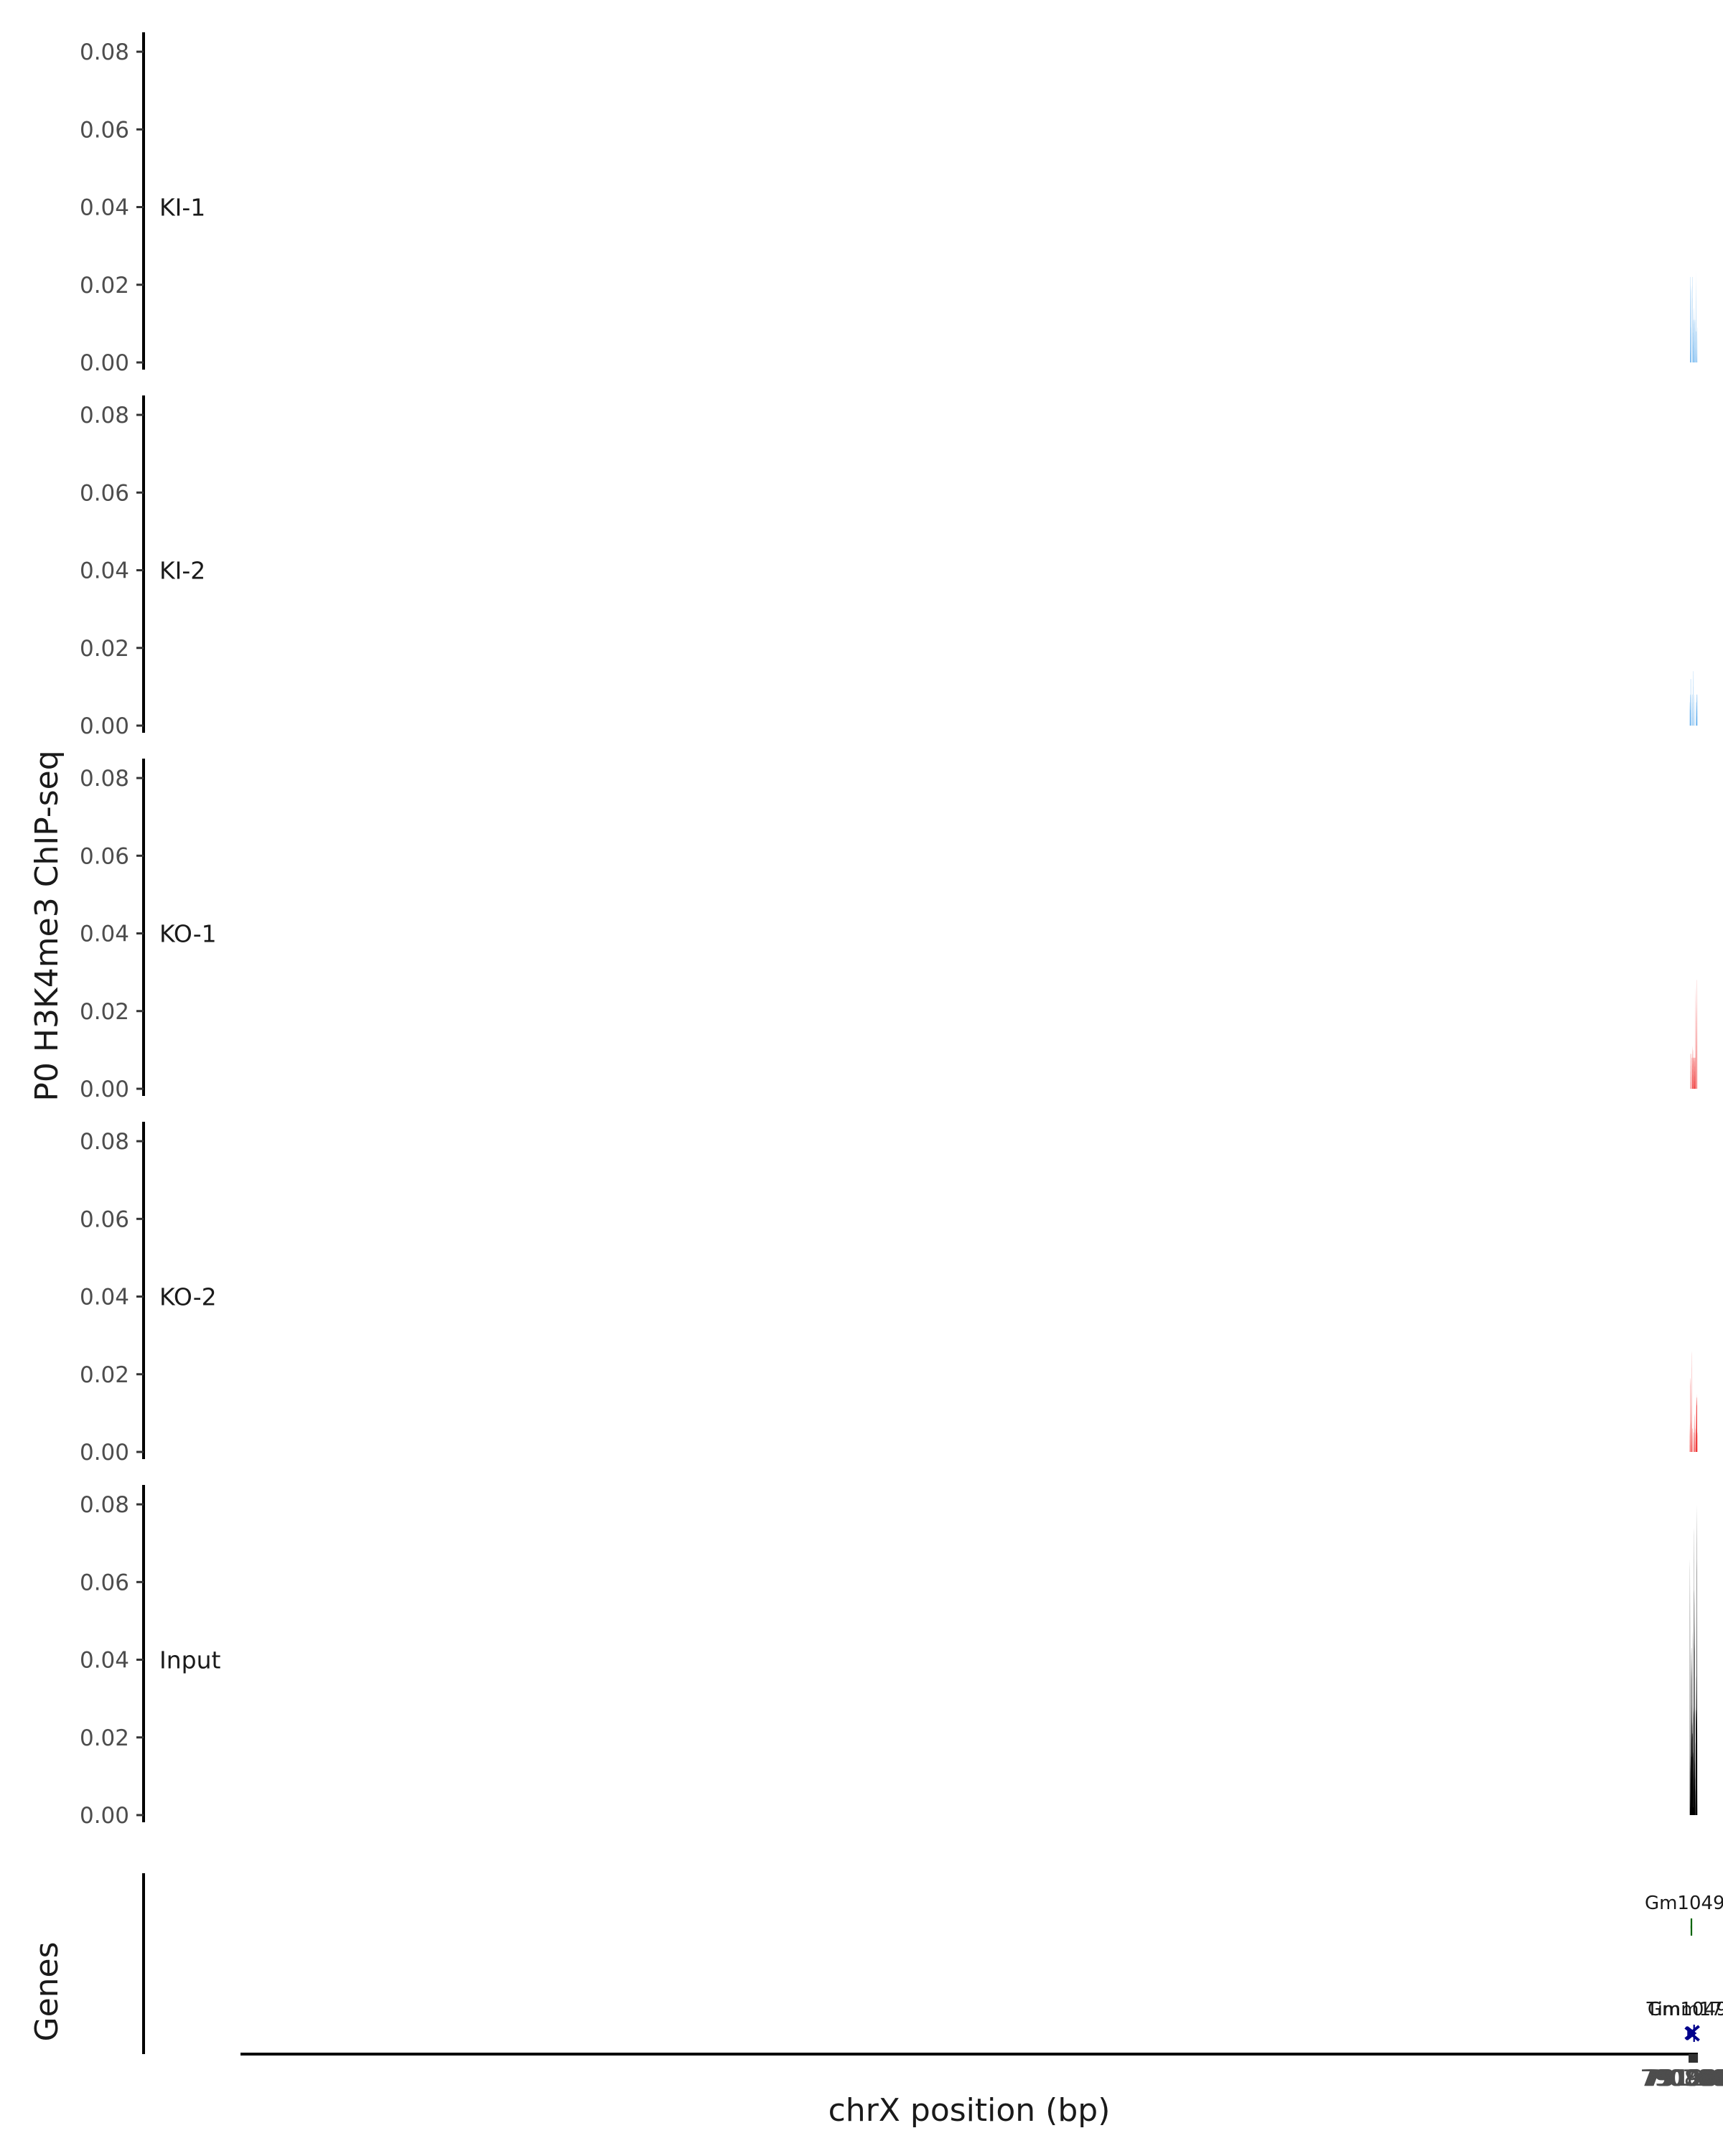  What do you see at coordinates (1684, 1903) in the screenshot?
I see `gene-label: Gm10491` at bounding box center [1684, 1903].